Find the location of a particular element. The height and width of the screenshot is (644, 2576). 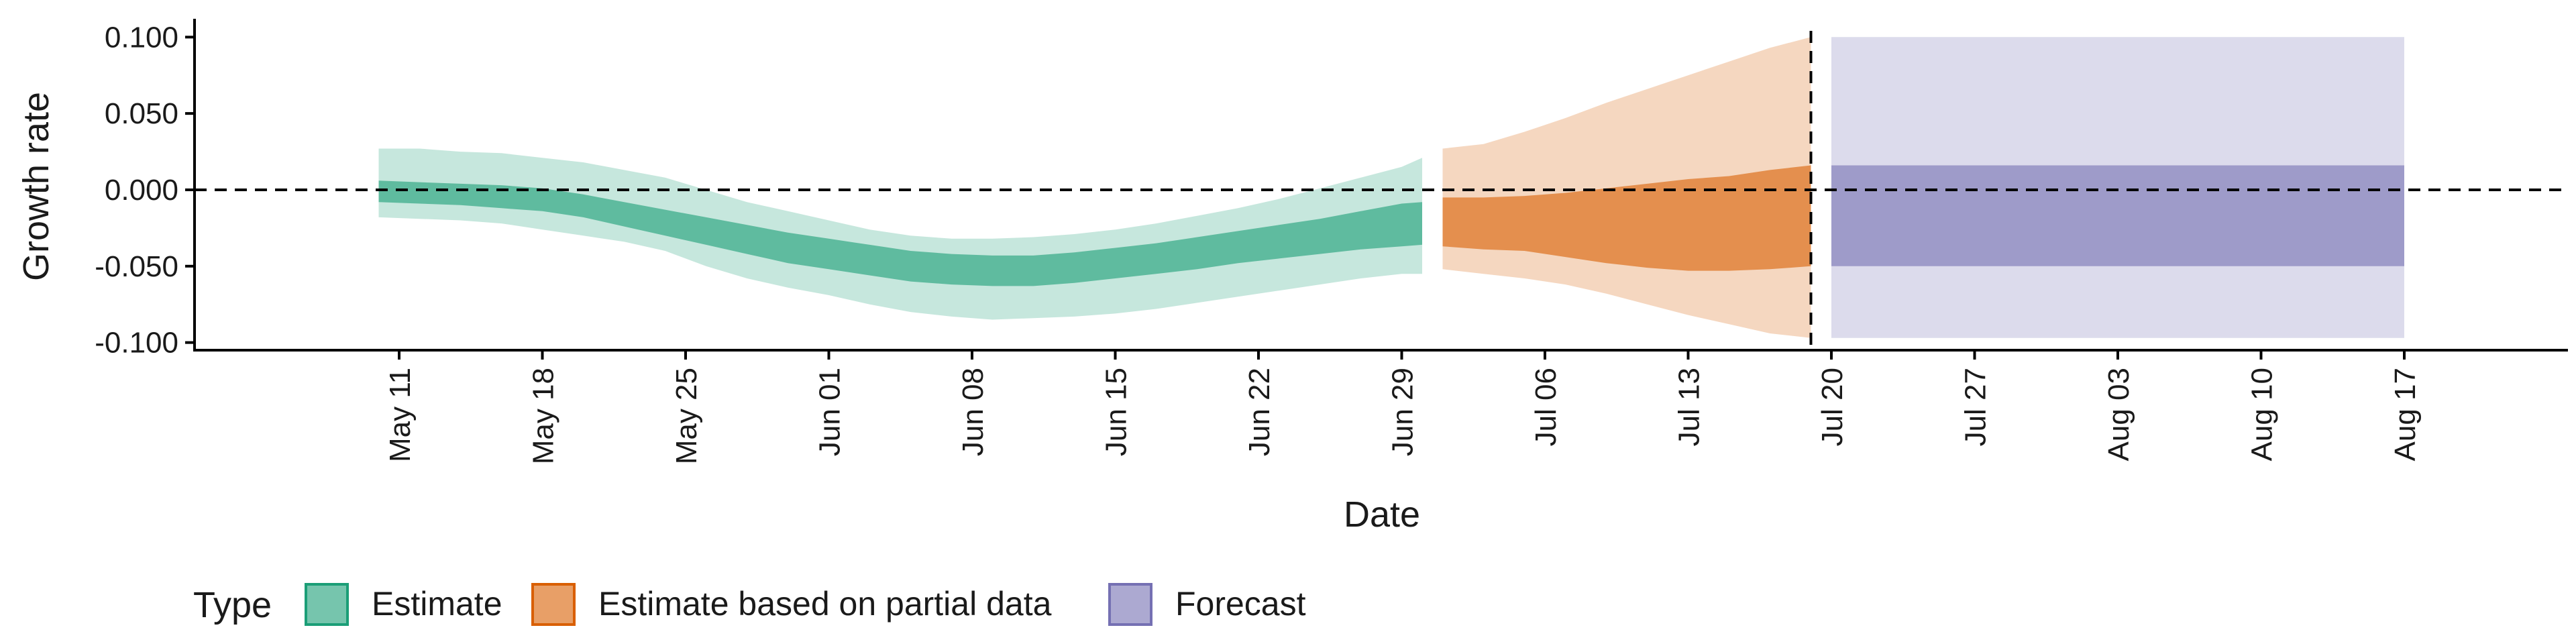

legend-swatch-estimate is located at coordinates (327, 604).